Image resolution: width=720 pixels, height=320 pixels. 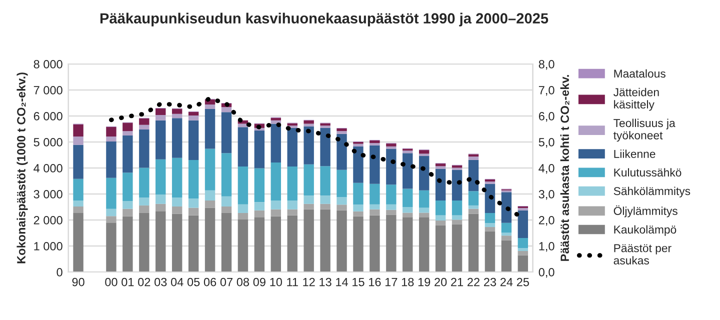 What do you see at coordinates (644, 130) in the screenshot?
I see `legend-label: Teollisuus ja työkoneet` at bounding box center [644, 130].